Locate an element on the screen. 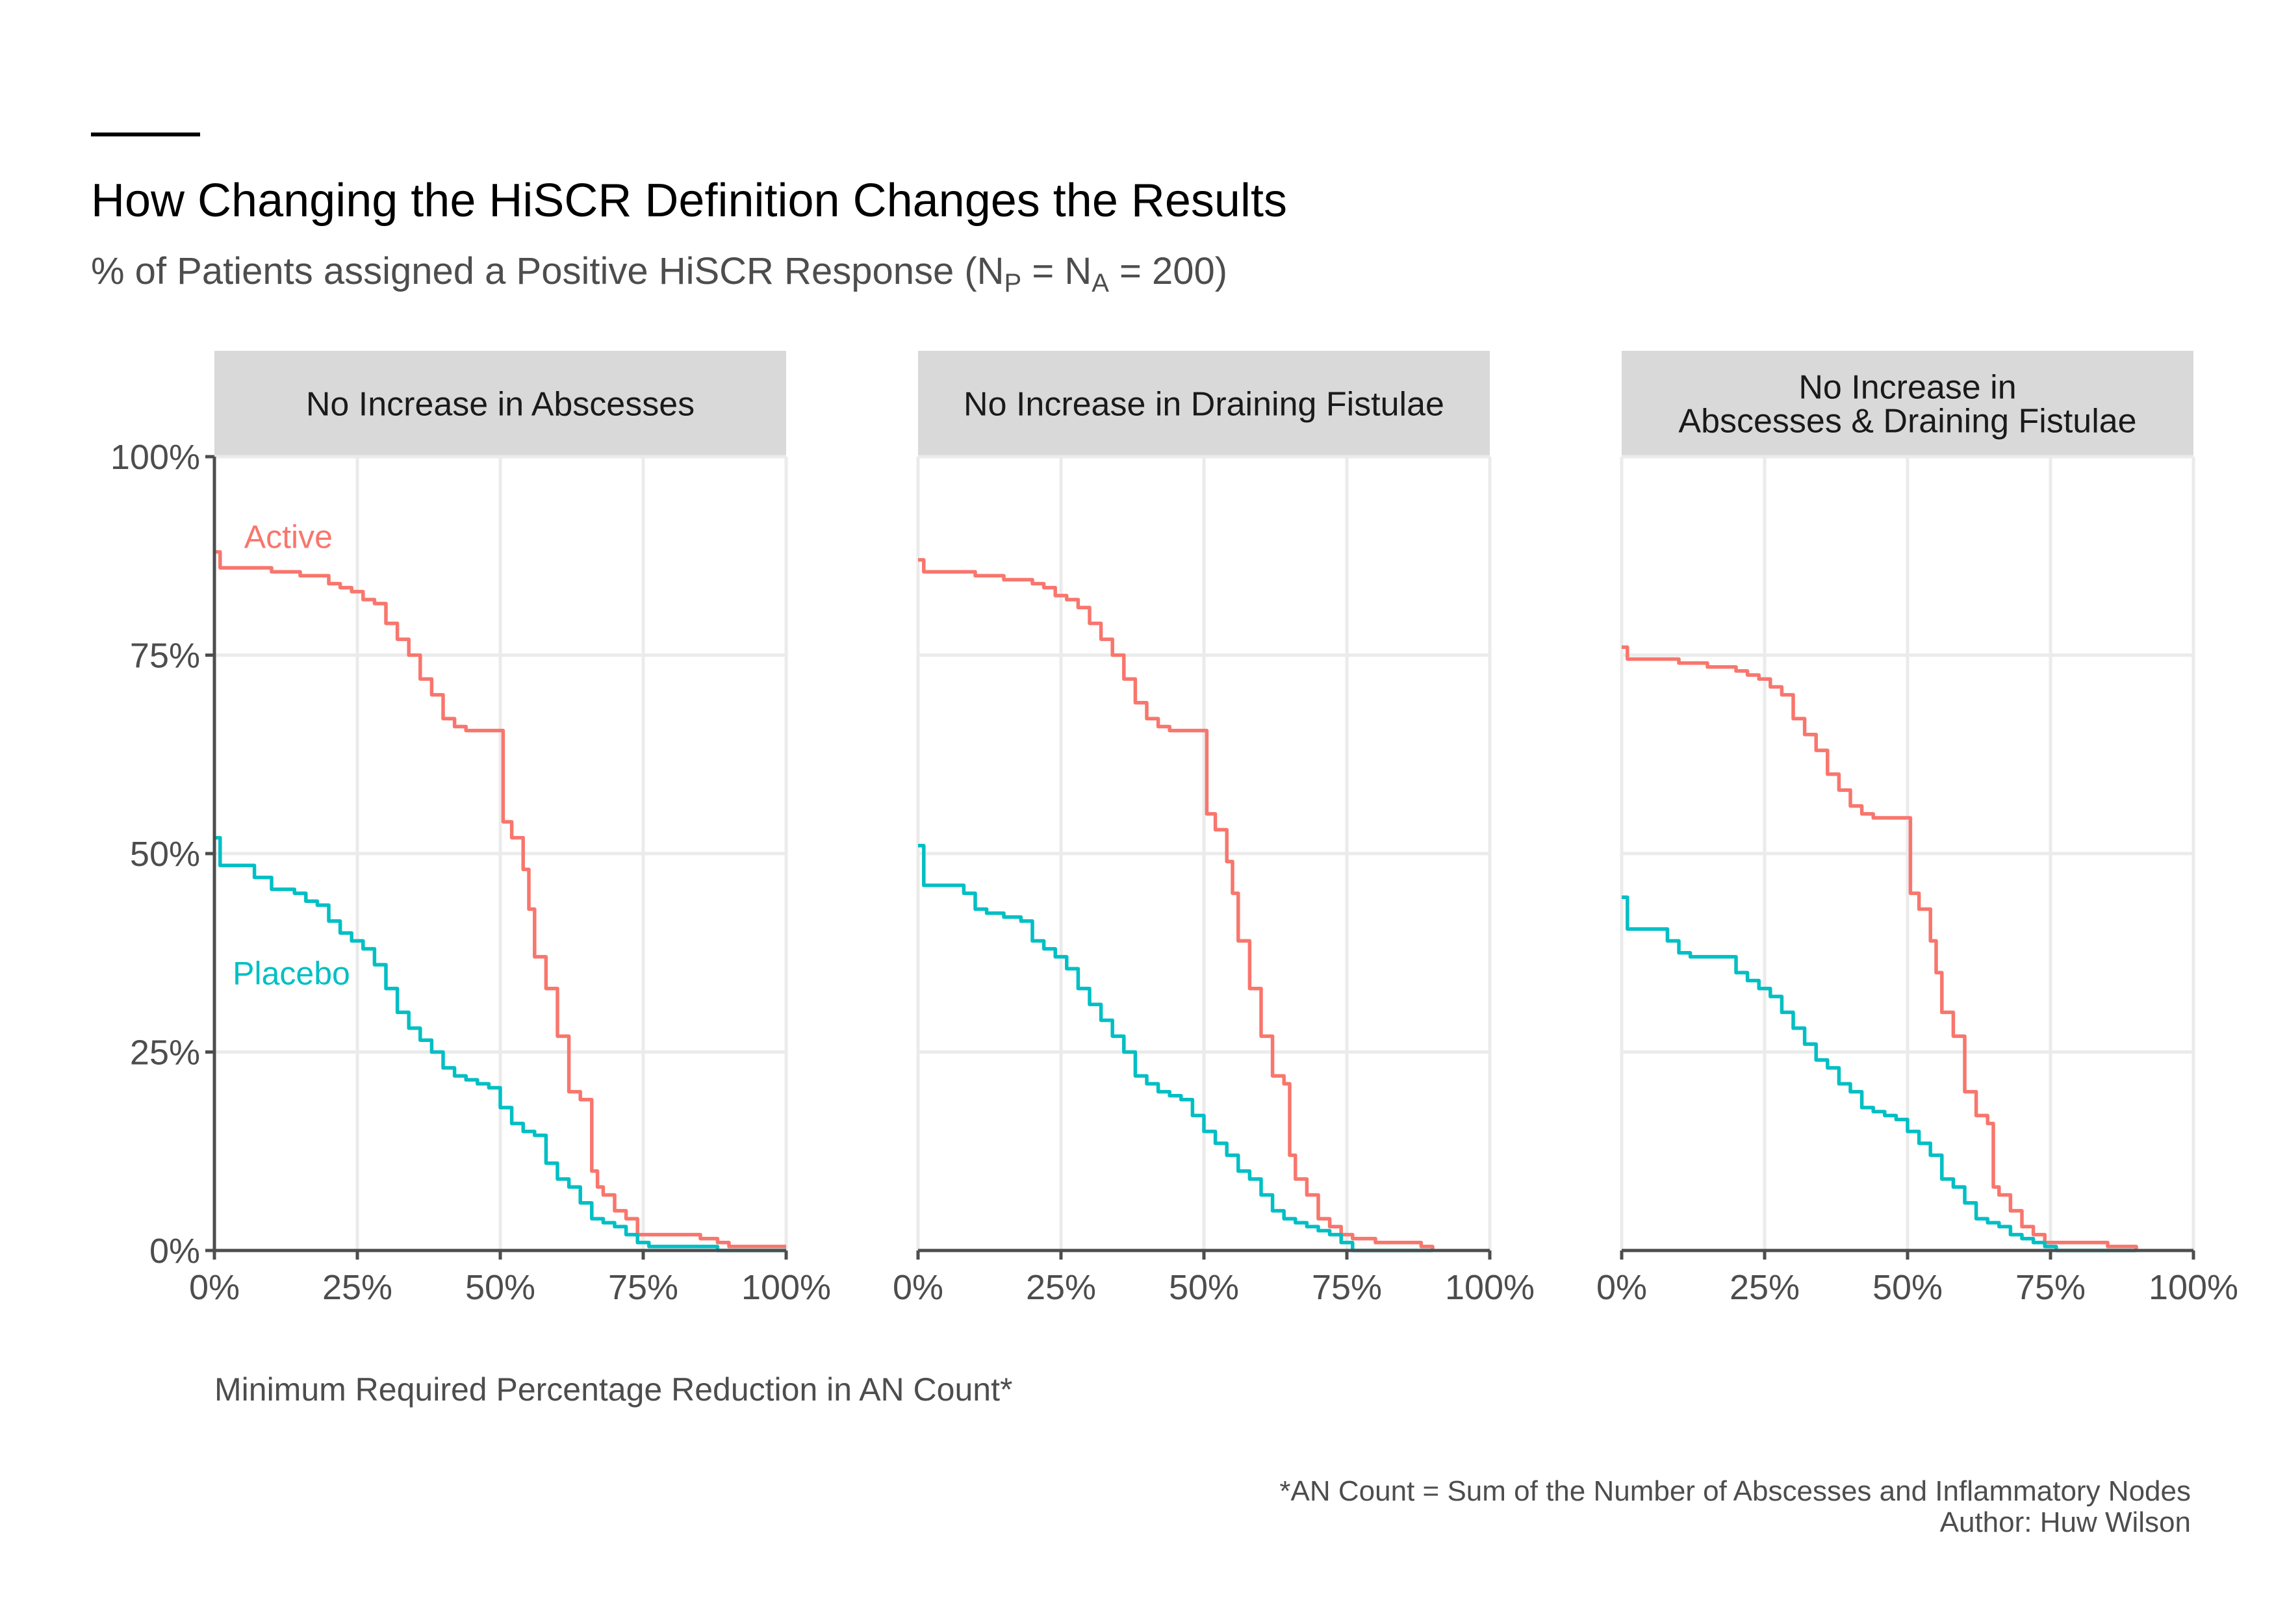  subtitle-sub-p: P is located at coordinates (1013, 283).